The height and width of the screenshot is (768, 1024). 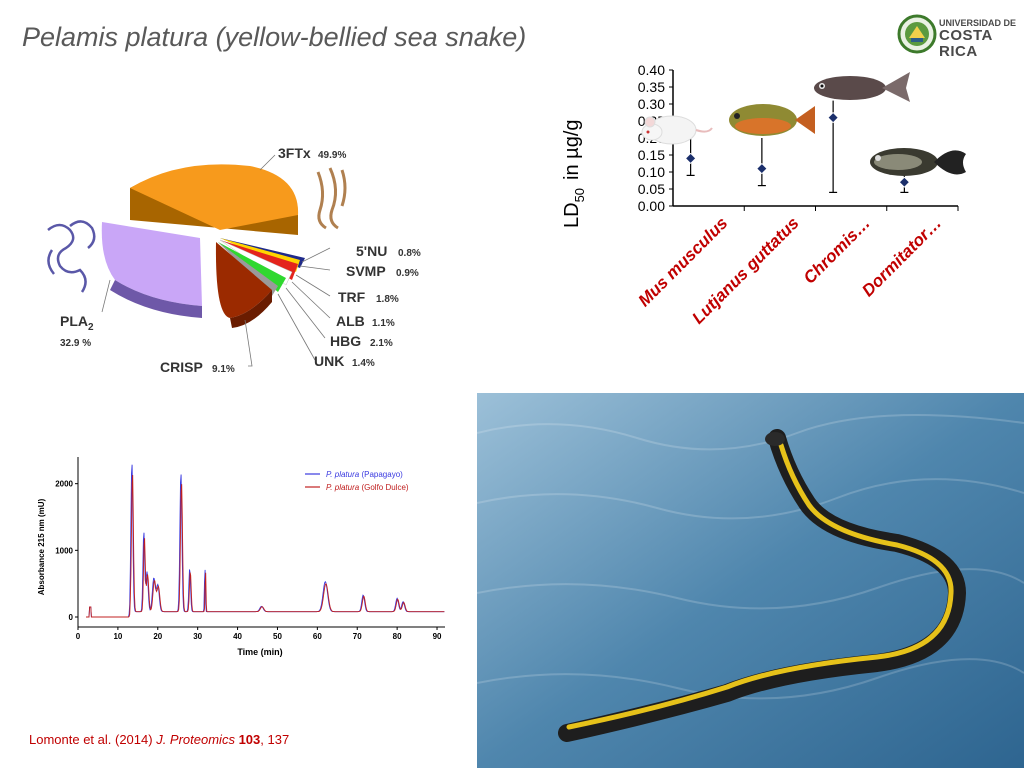 What do you see at coordinates (77, 323) in the screenshot?
I see `pie-label-pla2: PLA2` at bounding box center [77, 323].